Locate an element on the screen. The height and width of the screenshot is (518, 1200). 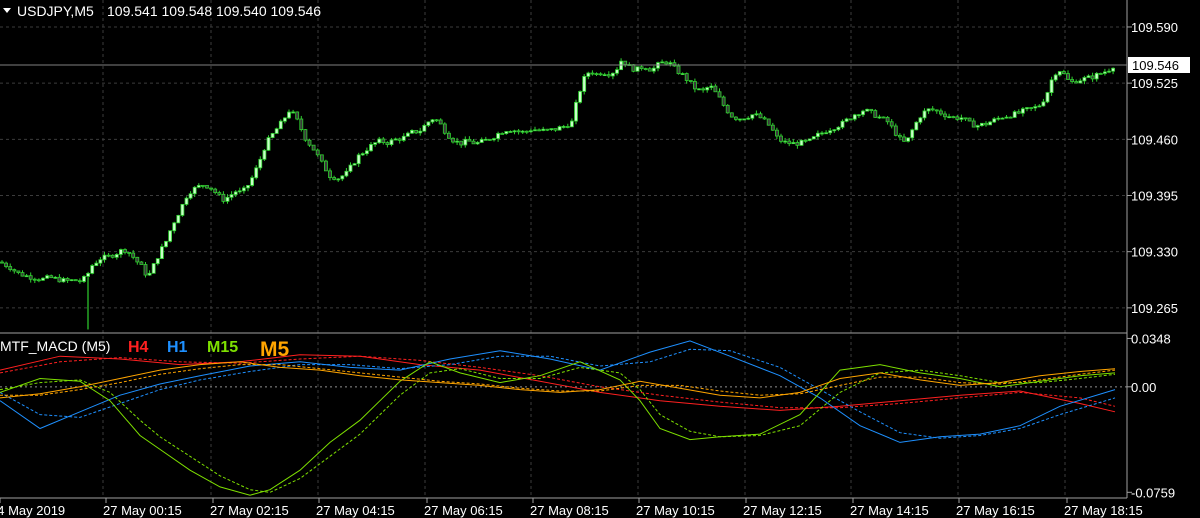
macd-m5-main-line is located at coordinates (558, 380).